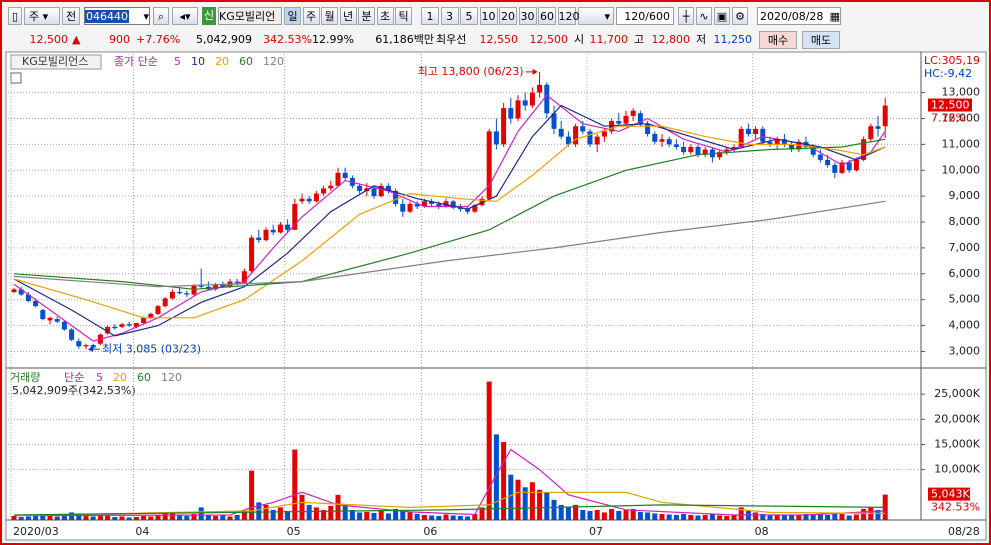 The image size is (991, 545). Describe the element at coordinates (449, 16) in the screenshot. I see `period-button: 3` at that location.